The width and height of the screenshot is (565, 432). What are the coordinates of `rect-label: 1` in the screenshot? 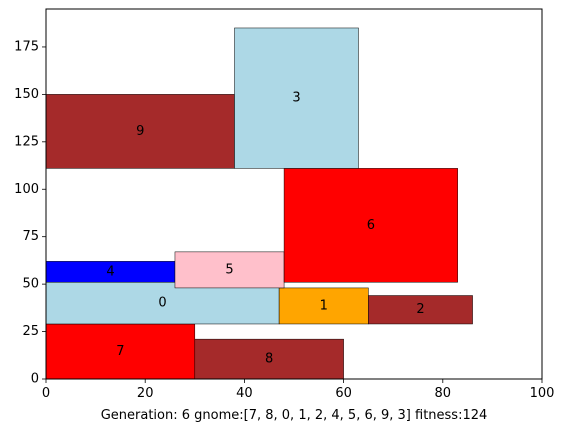 It's located at (324, 305).